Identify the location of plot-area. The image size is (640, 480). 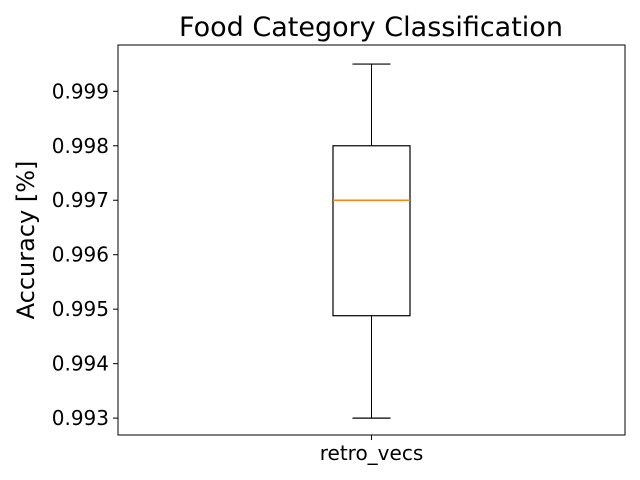
(371, 241).